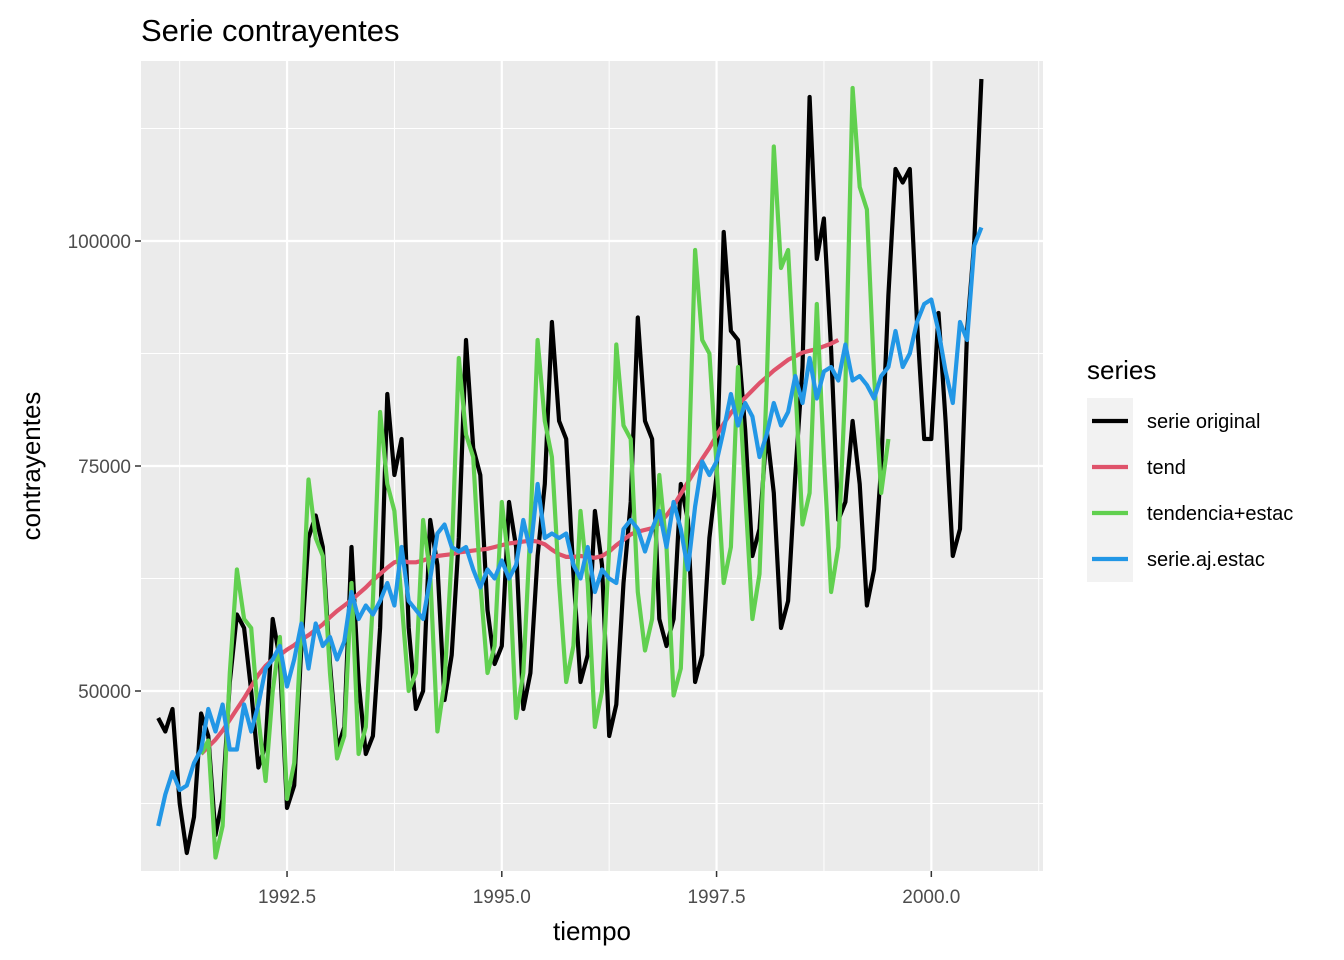 The image size is (1344, 960). I want to click on legend-label: serie.aj.estac, so click(1206, 560).